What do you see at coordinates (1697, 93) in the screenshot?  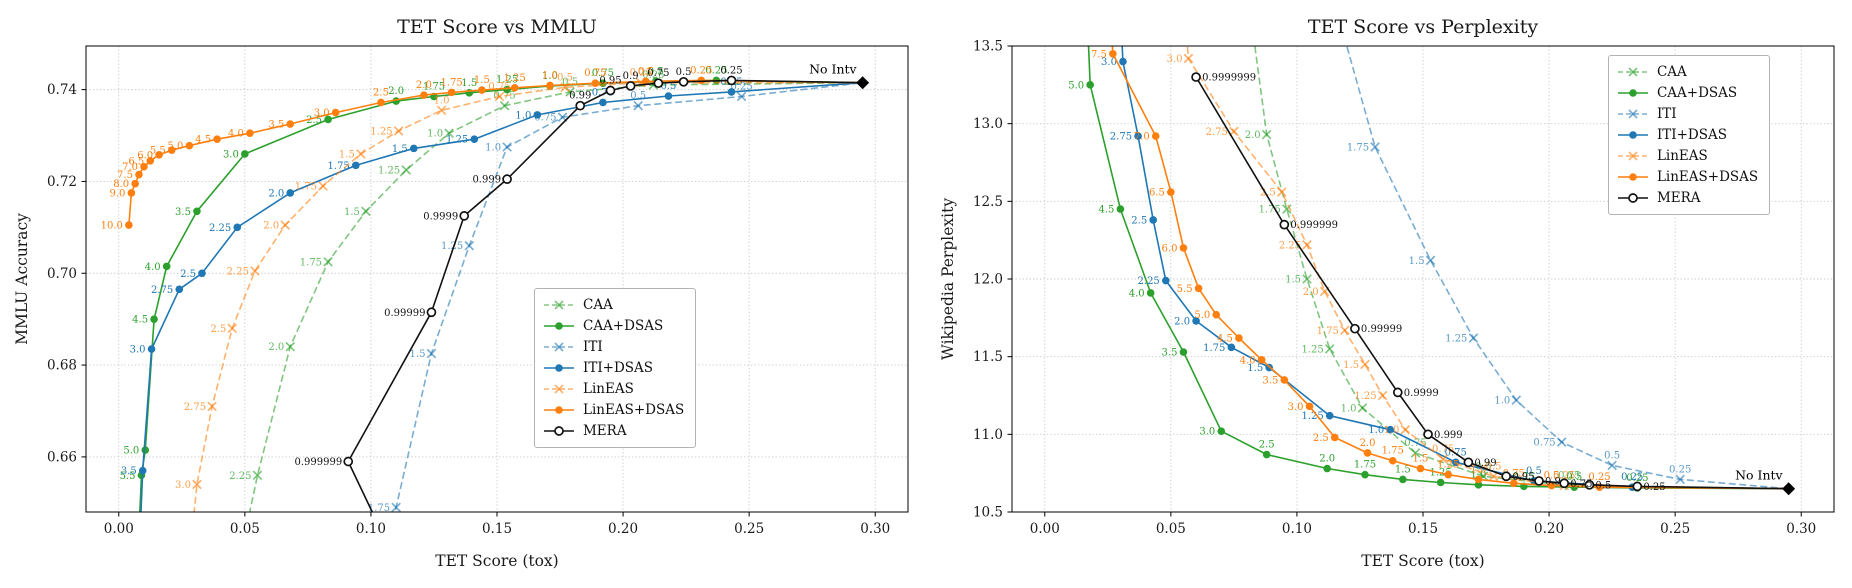 I see `legend-label: CAA+DSAS` at bounding box center [1697, 93].